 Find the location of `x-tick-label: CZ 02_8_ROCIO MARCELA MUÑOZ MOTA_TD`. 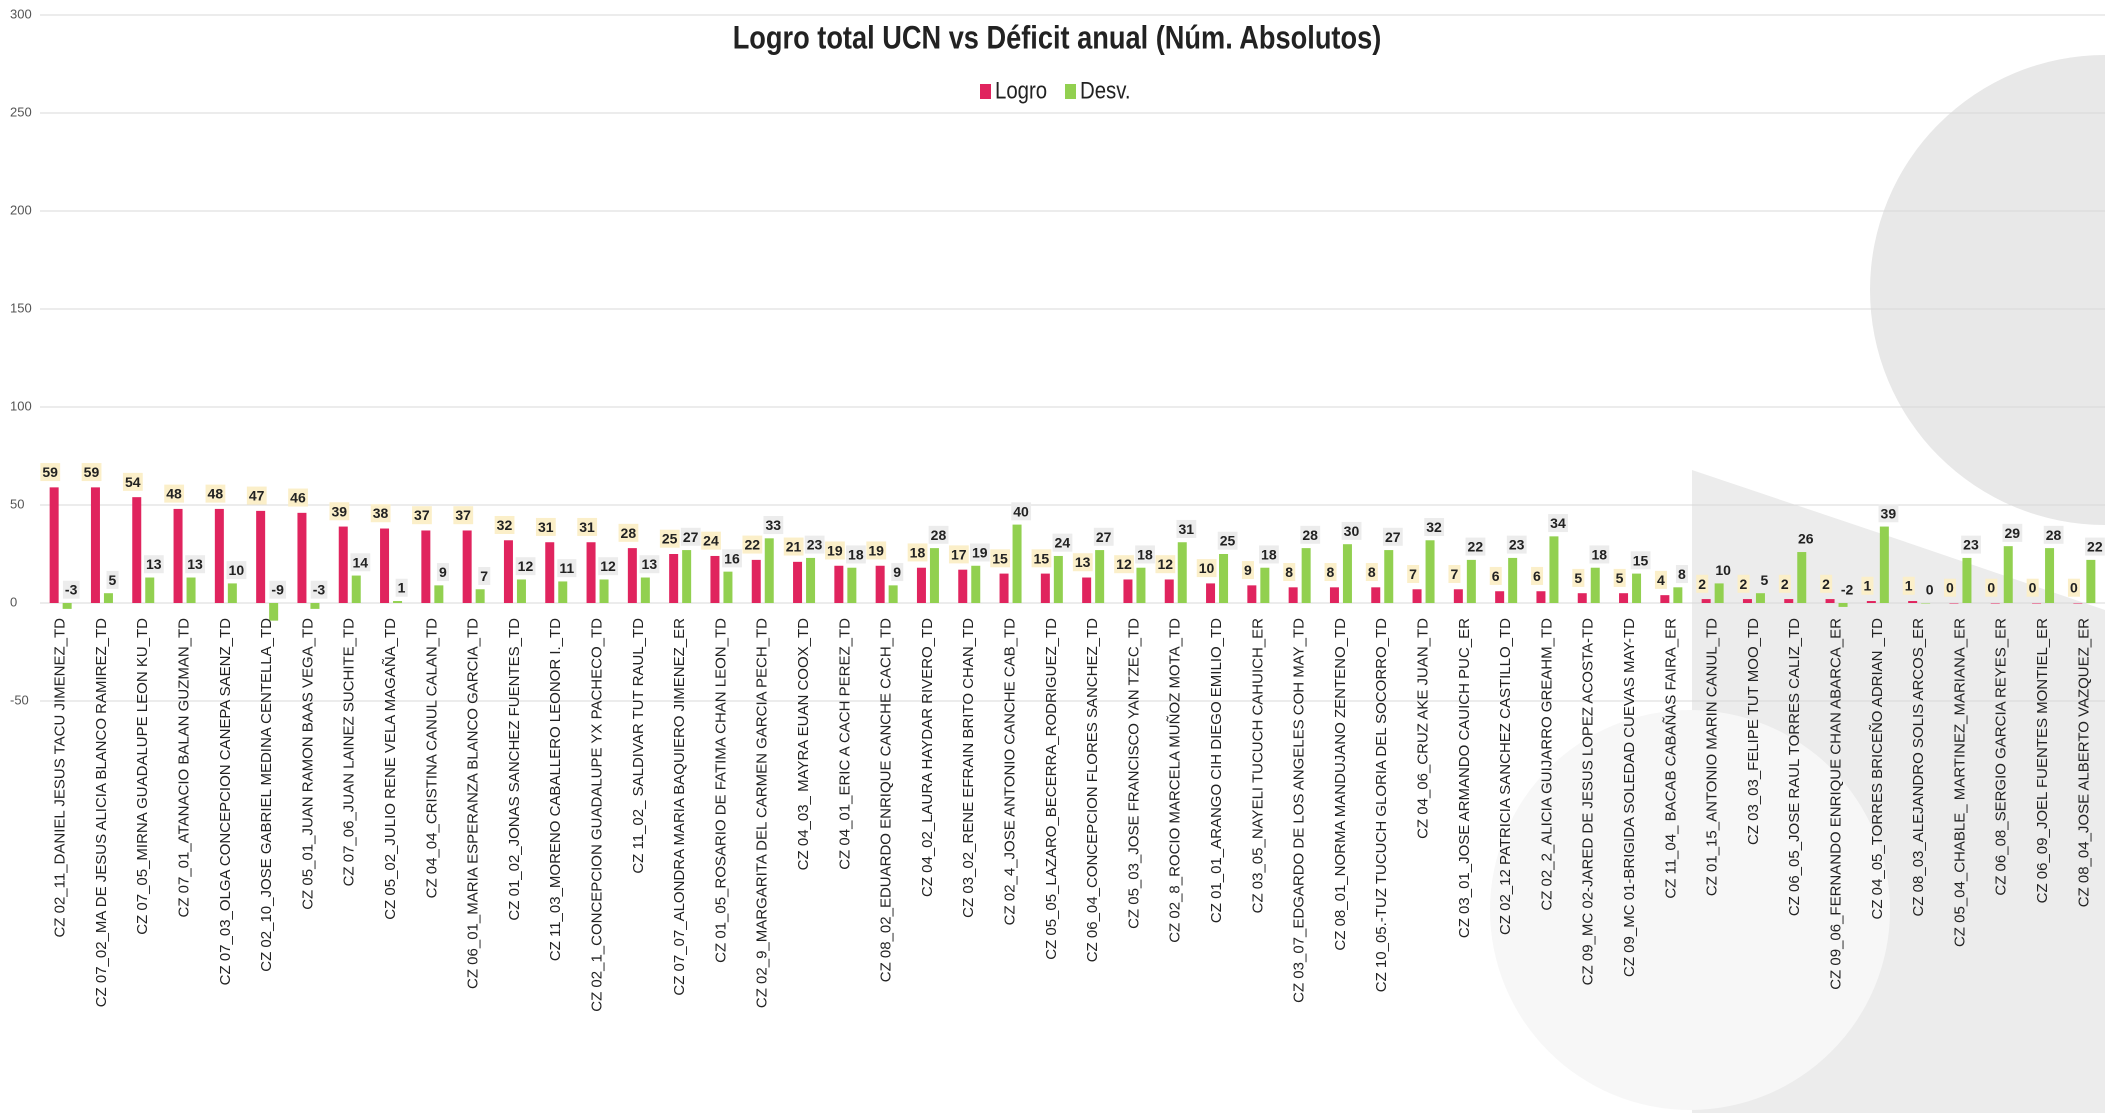

x-tick-label: CZ 02_8_ROCIO MARCELA MUÑOZ MOTA_TD is located at coordinates (1175, 780).